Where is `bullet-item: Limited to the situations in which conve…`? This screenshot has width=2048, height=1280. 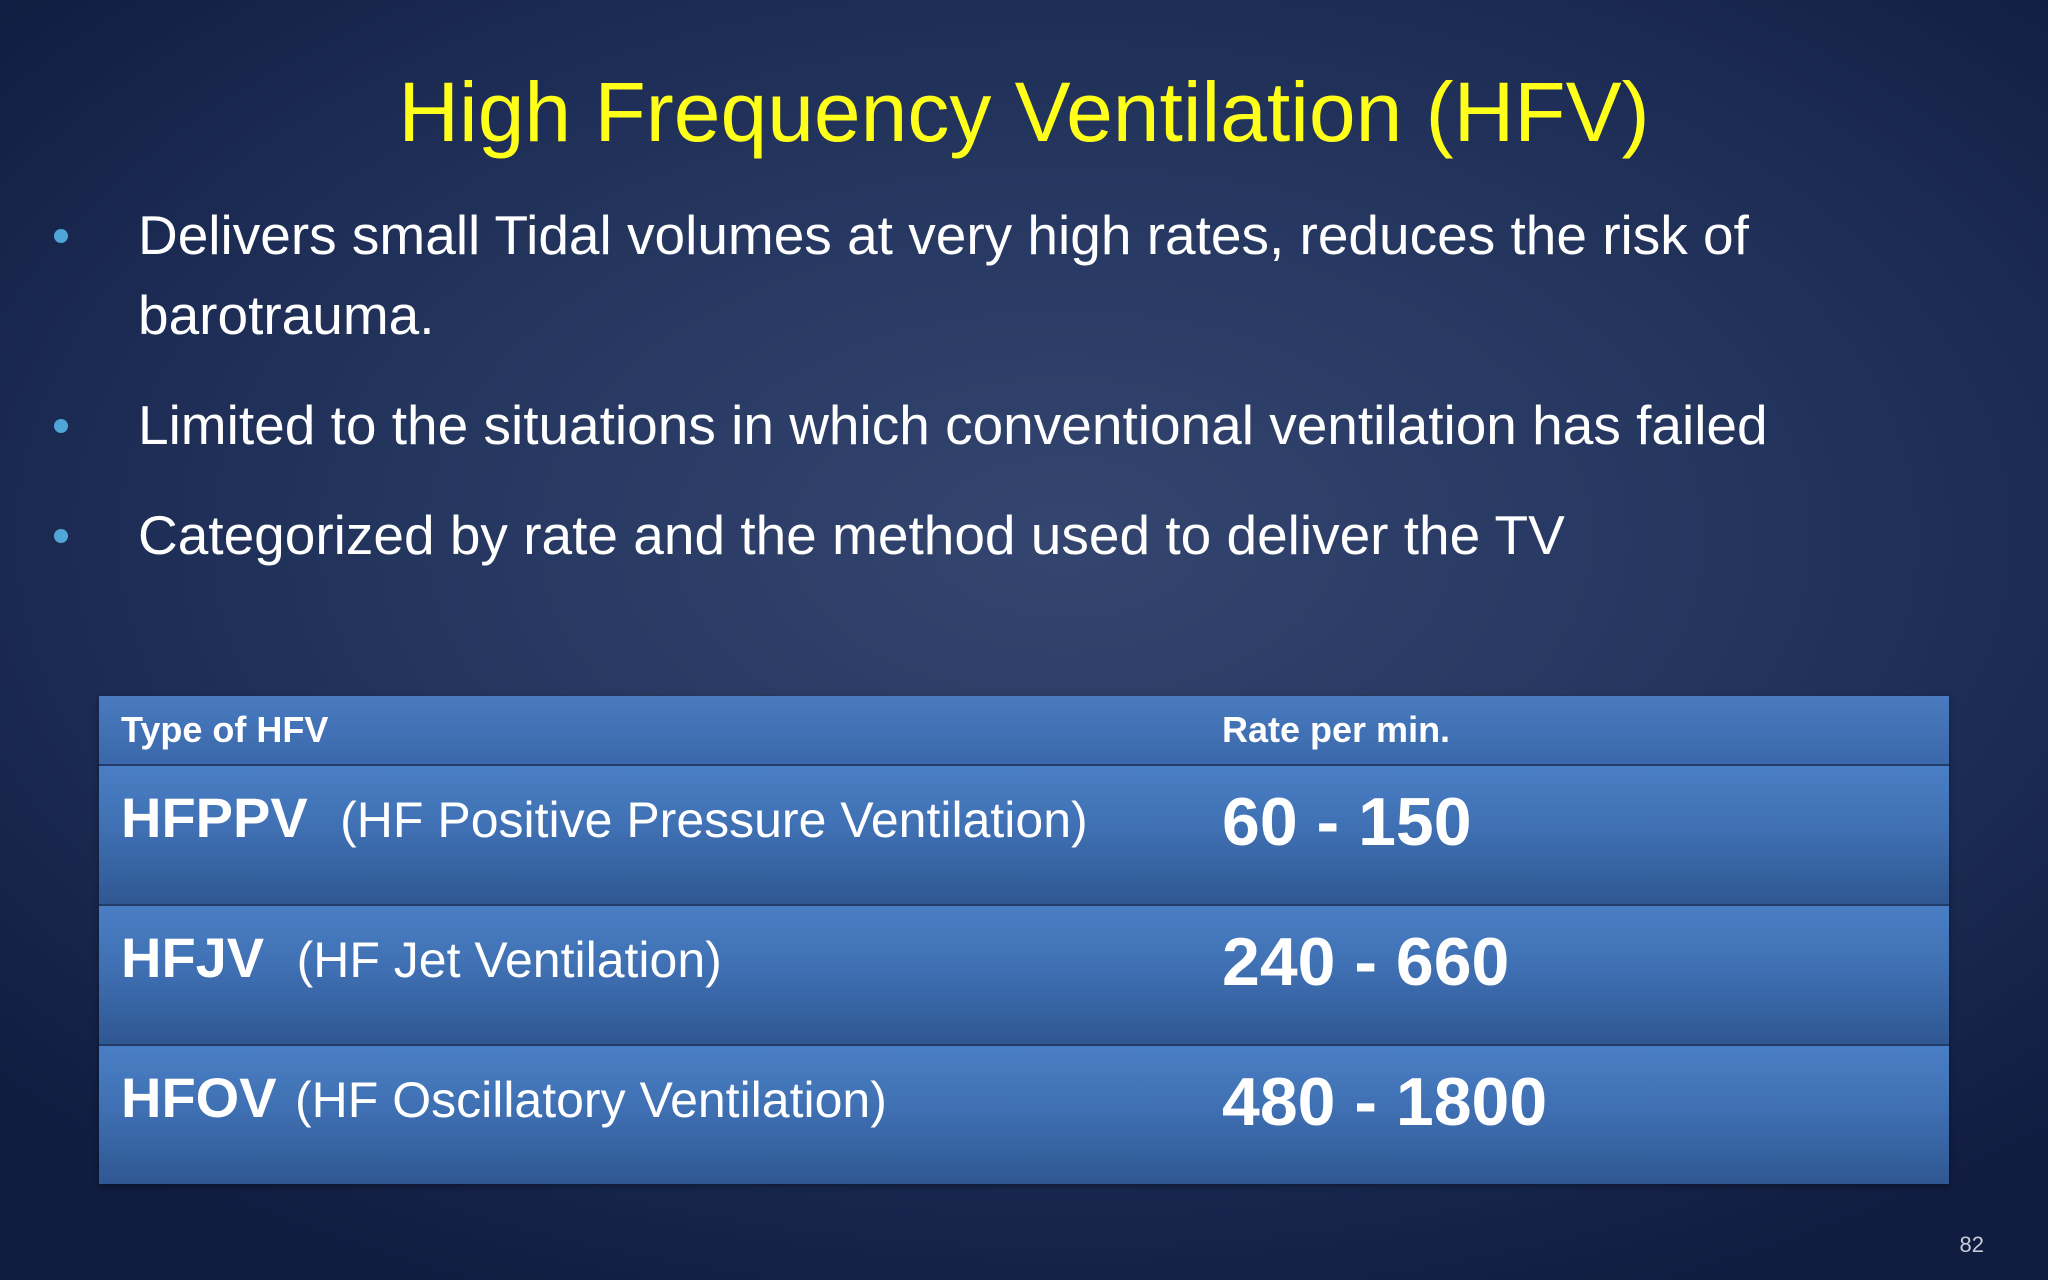
bullet-item: Limited to the situations in which conve… is located at coordinates (1028, 425).